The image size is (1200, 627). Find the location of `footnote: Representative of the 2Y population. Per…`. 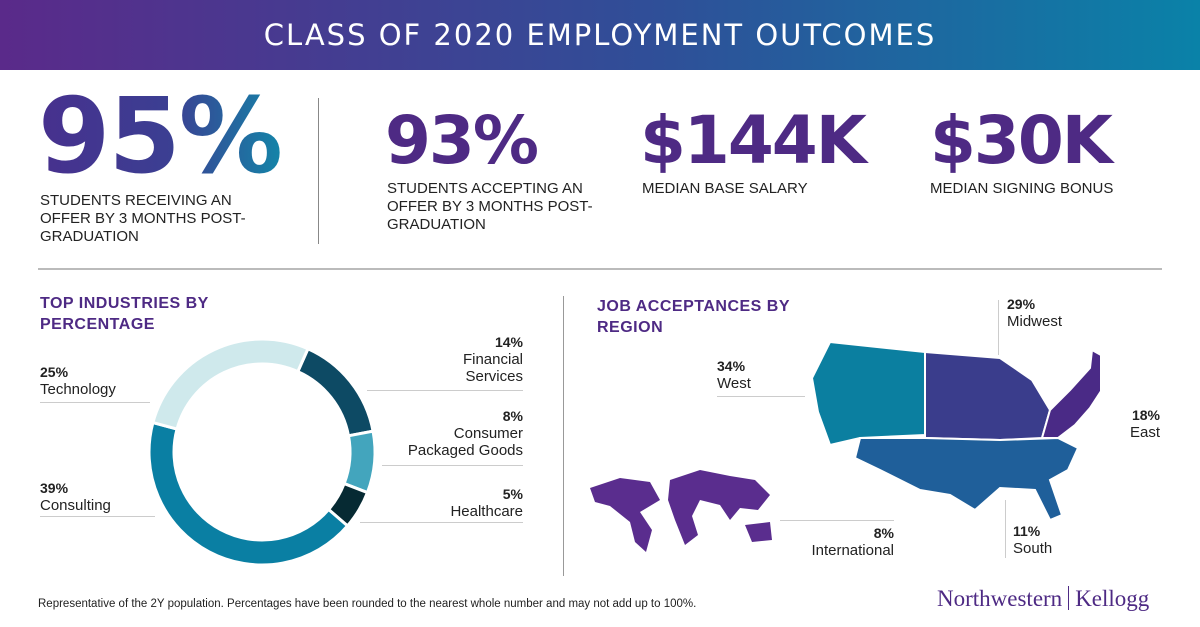

footnote: Representative of the 2Y population. Per… is located at coordinates (367, 604).